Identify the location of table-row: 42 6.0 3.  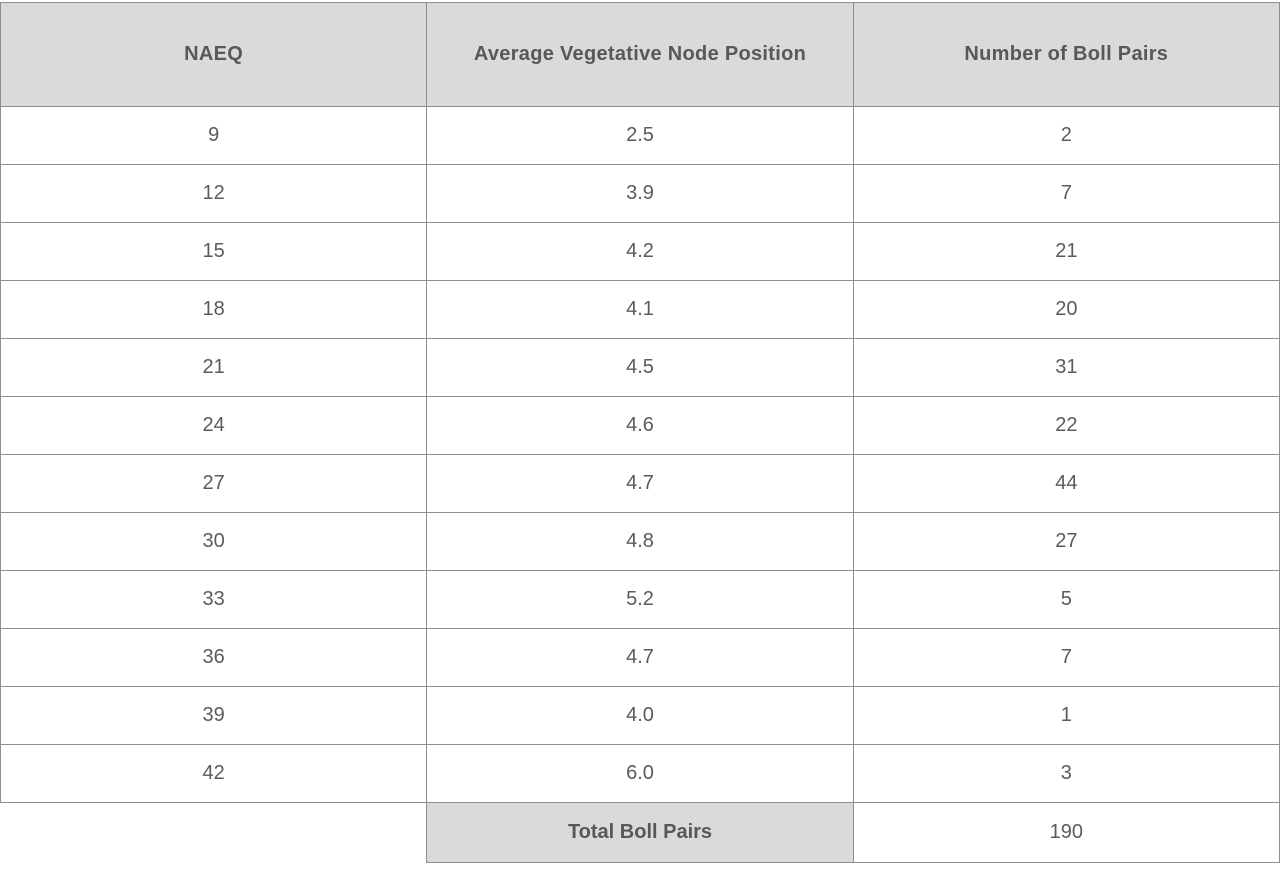
(640, 773).